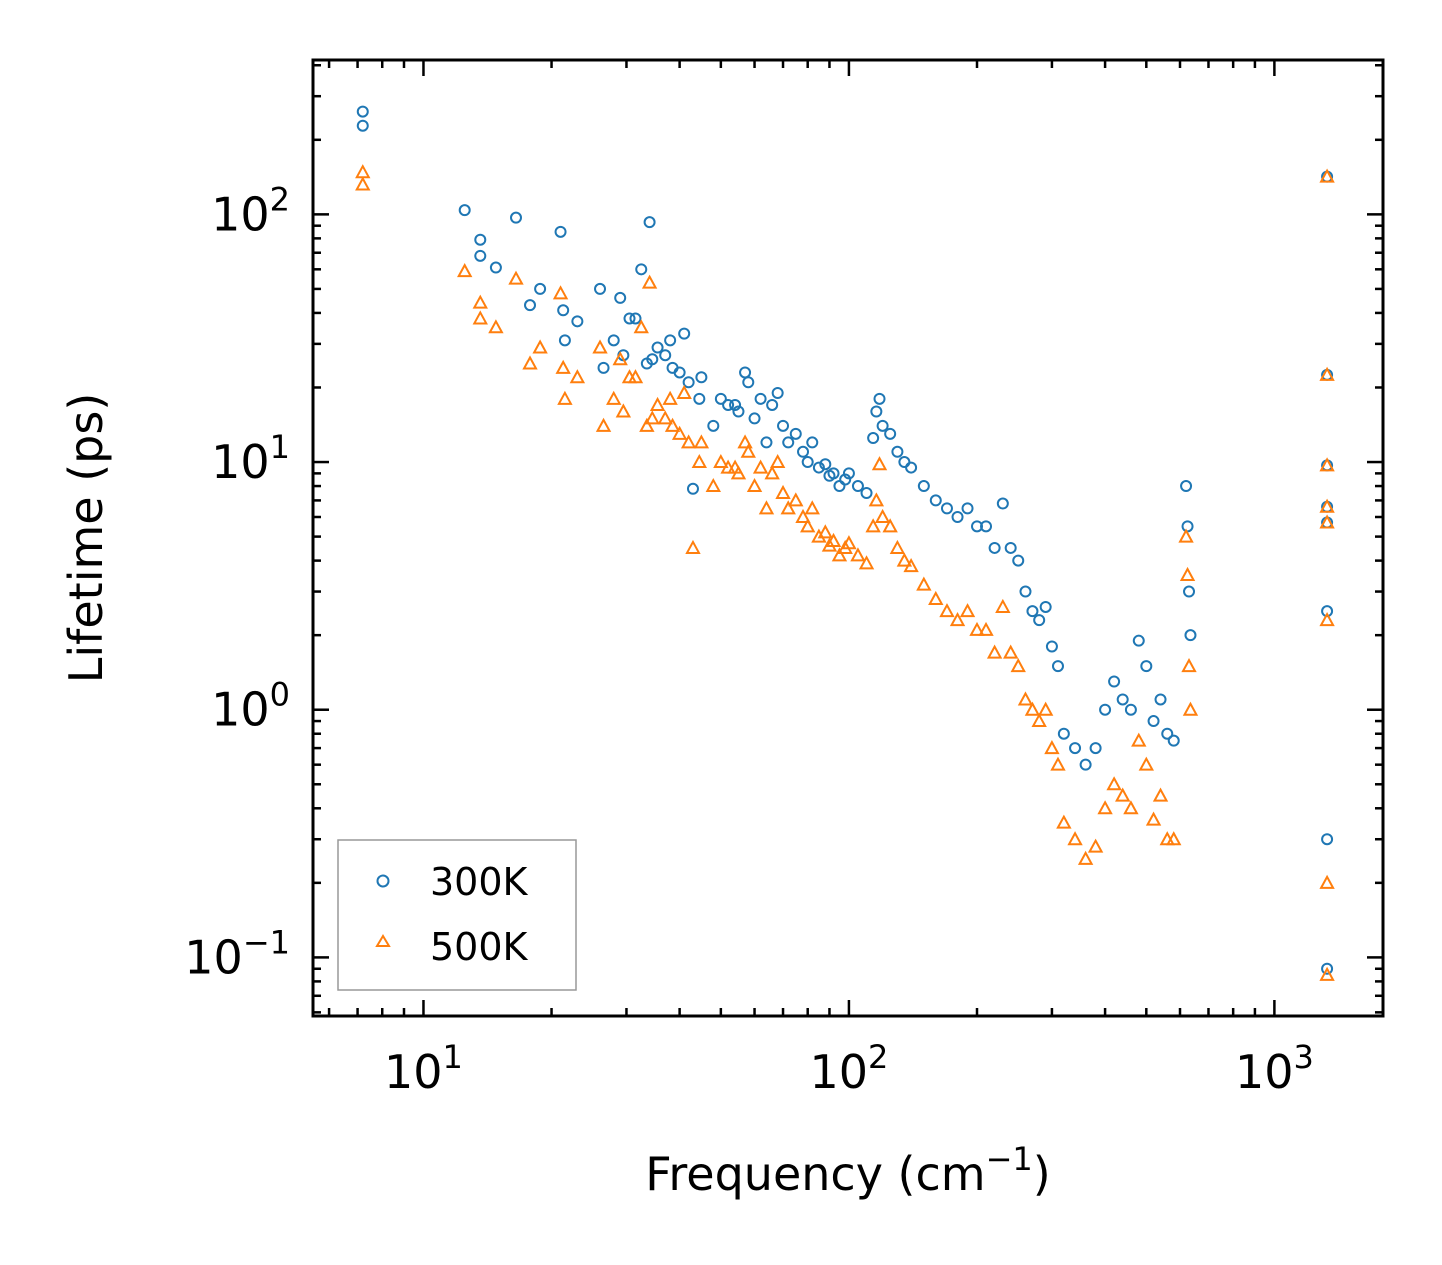 Image resolution: width=1442 pixels, height=1265 pixels. I want to click on legend-box, so click(457, 915).